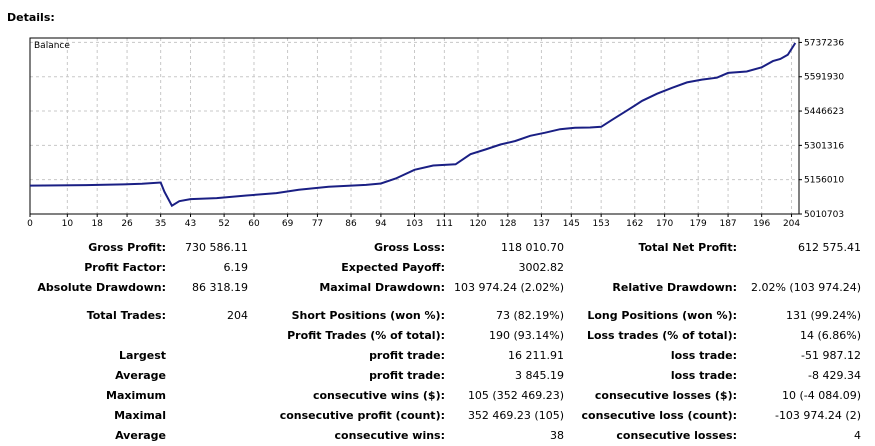 The image size is (875, 446). Describe the element at coordinates (101, 287) in the screenshot. I see `stat-label: Absolute Drawdown:` at that location.